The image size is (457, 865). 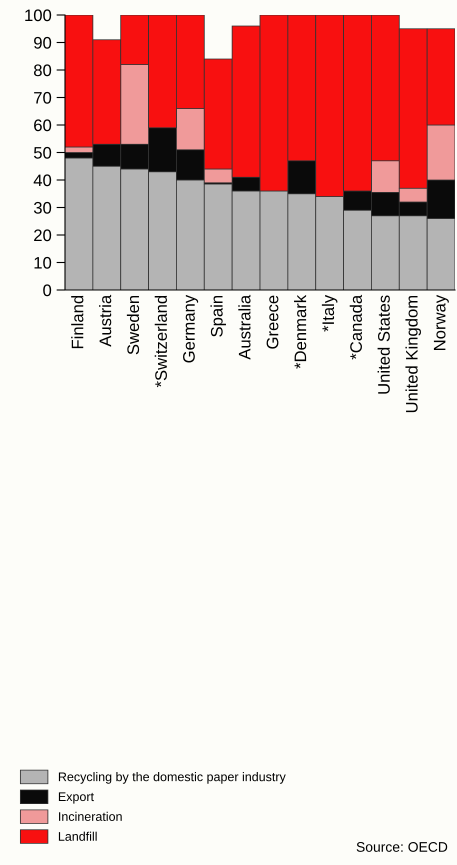 What do you see at coordinates (133, 325) in the screenshot?
I see `x-tick-label: Sweden` at bounding box center [133, 325].